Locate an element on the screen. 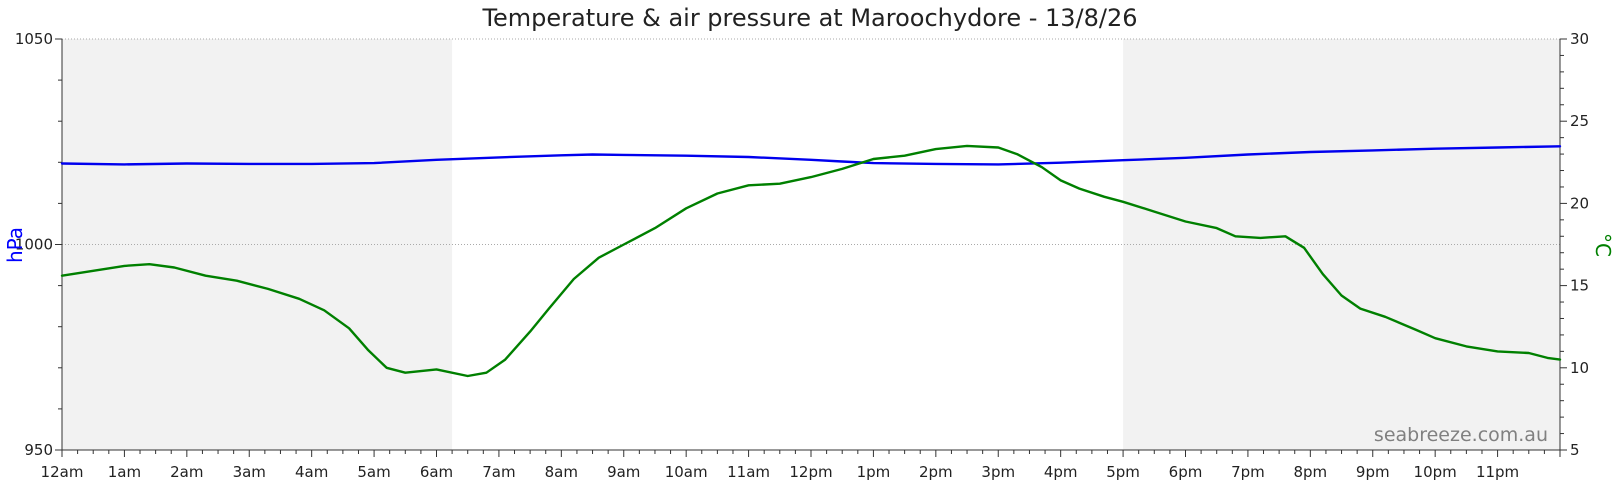 This screenshot has width=1620, height=497. right-tick-label: 10 is located at coordinates (1579, 368).